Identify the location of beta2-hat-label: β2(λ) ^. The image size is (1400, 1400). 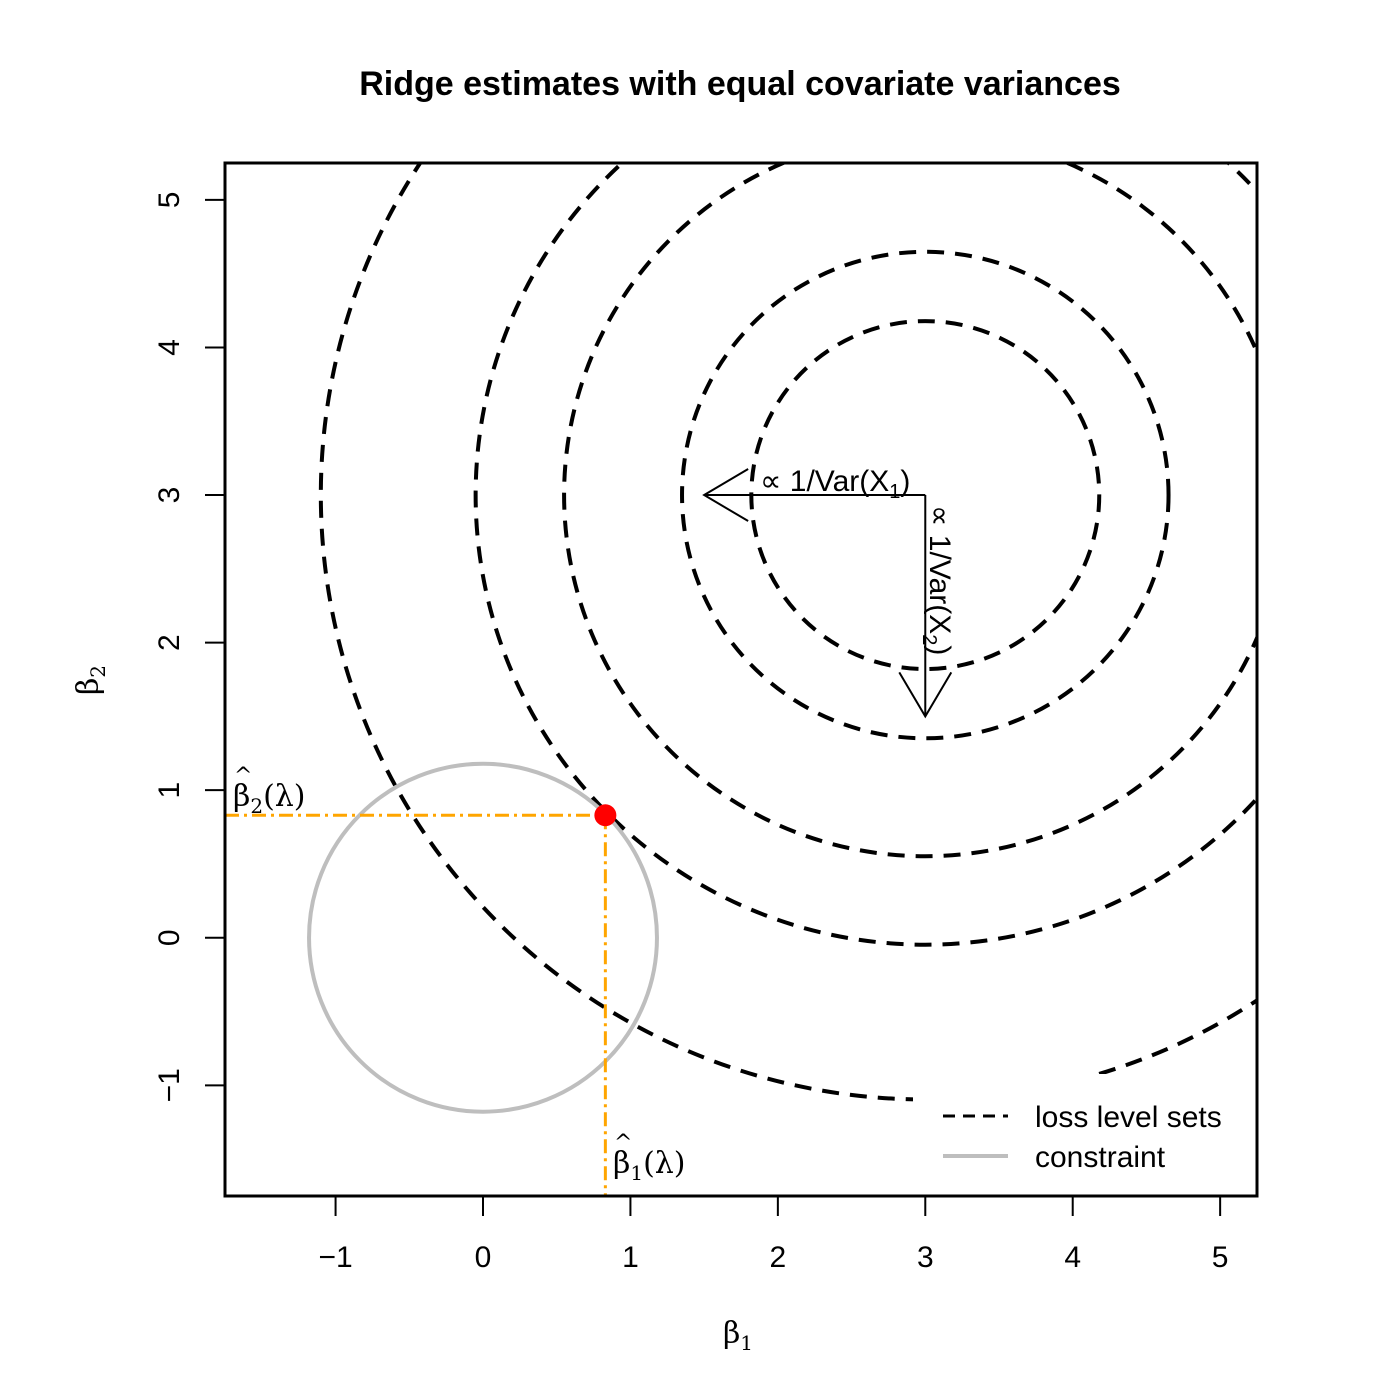
(269, 791).